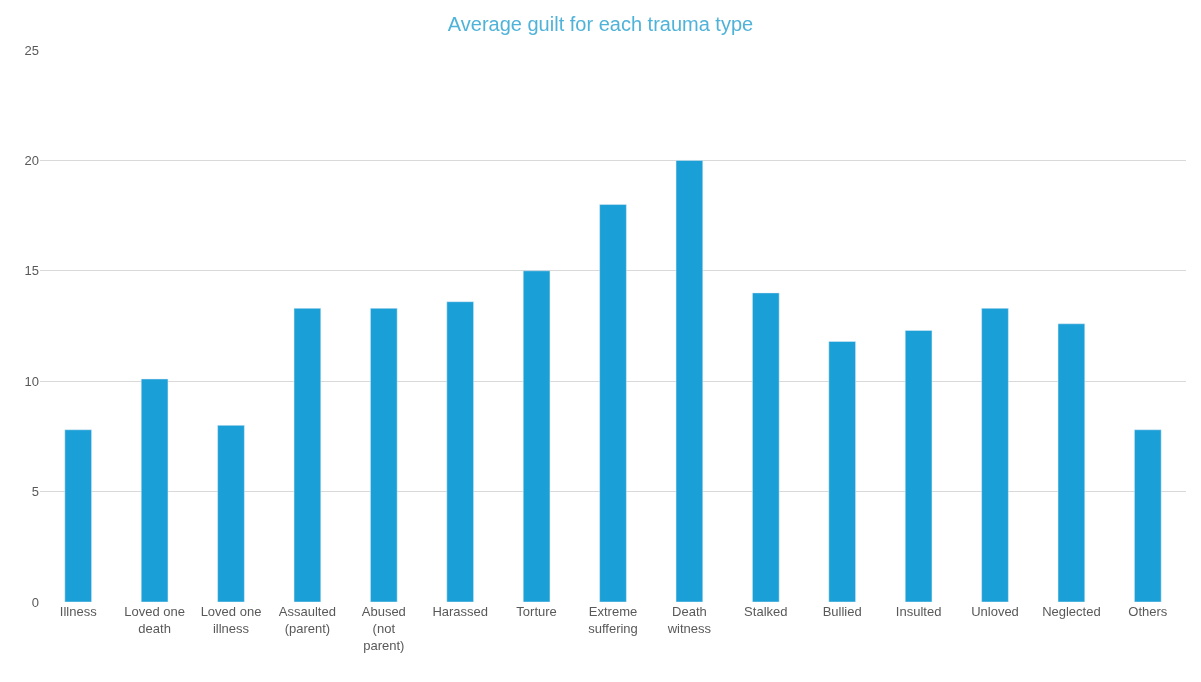 Image resolution: width=1201 pixels, height=682 pixels. I want to click on x-tick-label: Torture, so click(536, 611).